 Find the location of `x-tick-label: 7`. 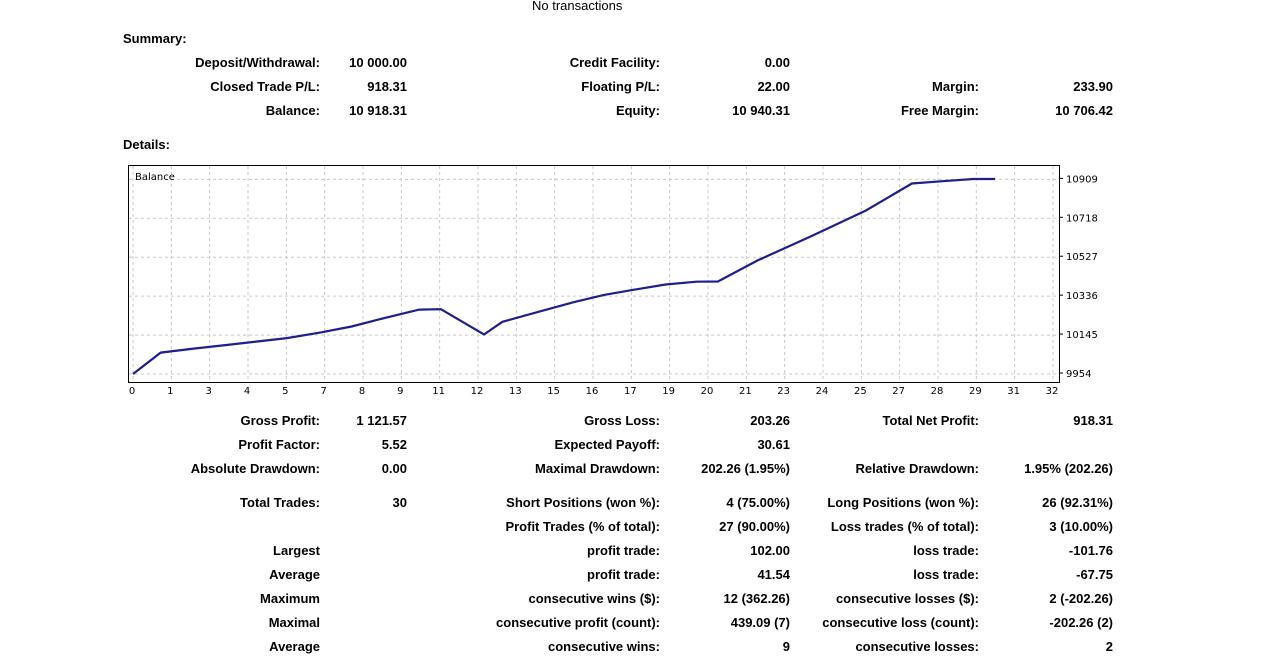

x-tick-label: 7 is located at coordinates (323, 391).